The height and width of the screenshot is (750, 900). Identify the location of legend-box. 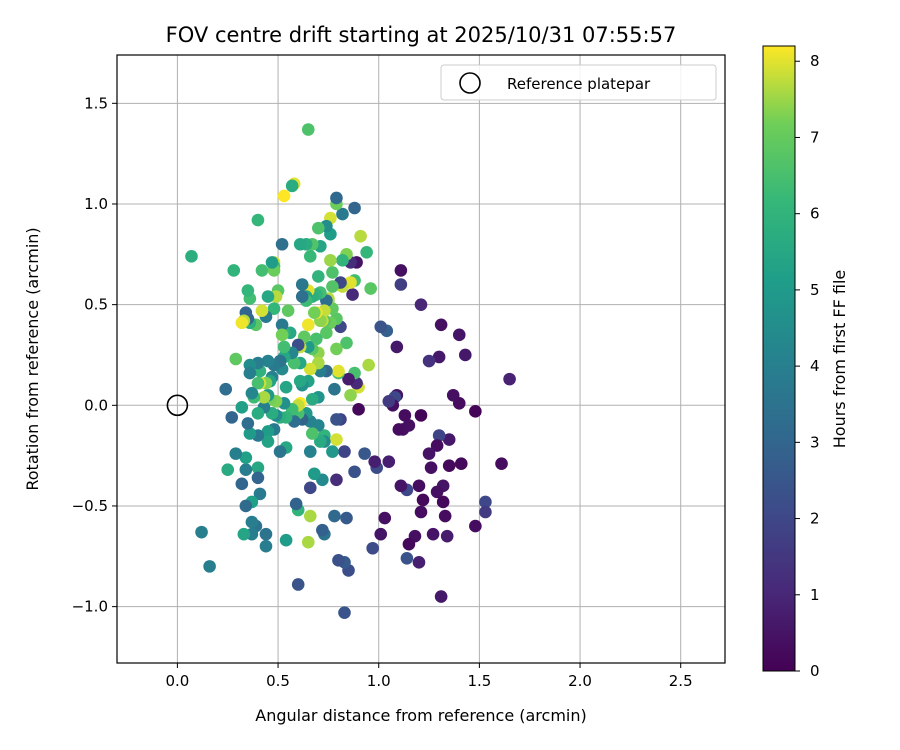
(578, 82).